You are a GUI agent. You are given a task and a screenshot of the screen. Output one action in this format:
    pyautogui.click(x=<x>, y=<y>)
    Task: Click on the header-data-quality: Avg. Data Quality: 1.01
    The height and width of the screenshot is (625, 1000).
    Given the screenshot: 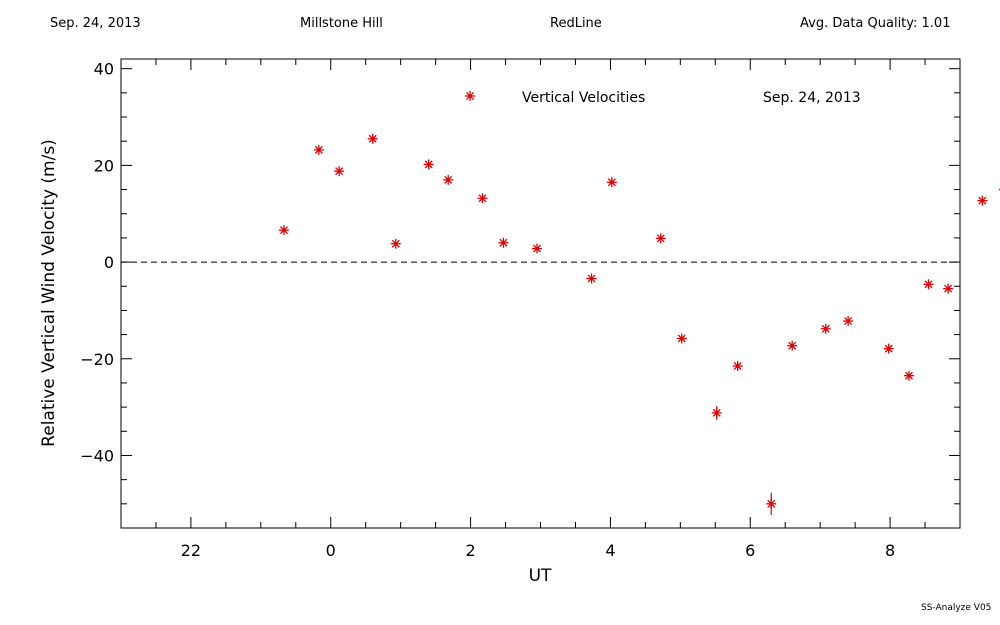 What is the action you would take?
    pyautogui.click(x=875, y=23)
    